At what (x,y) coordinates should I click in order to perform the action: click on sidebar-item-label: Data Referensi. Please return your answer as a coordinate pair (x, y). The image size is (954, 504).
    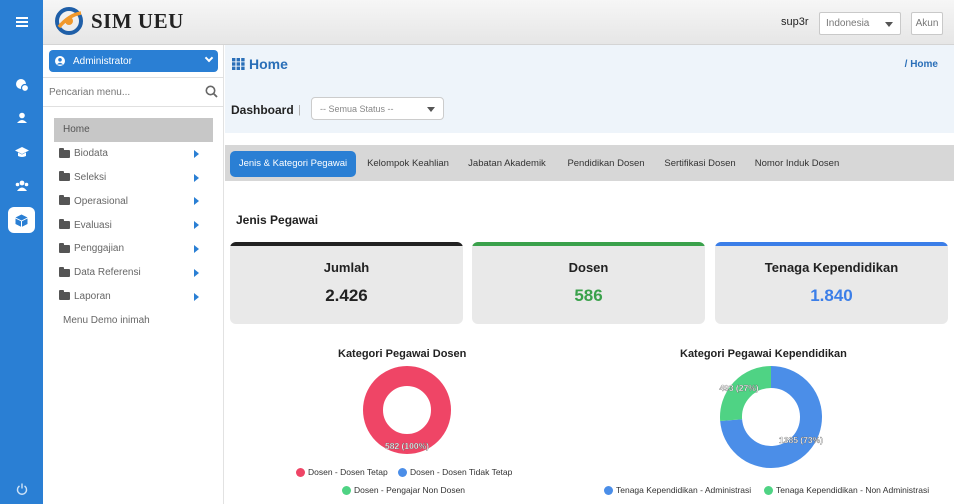
    Looking at the image, I should click on (107, 273).